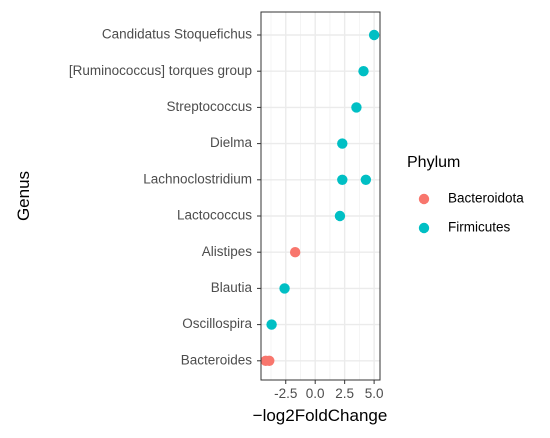 This screenshot has width=550, height=438. I want to click on legend-label: Bacteroidota, so click(486, 198).